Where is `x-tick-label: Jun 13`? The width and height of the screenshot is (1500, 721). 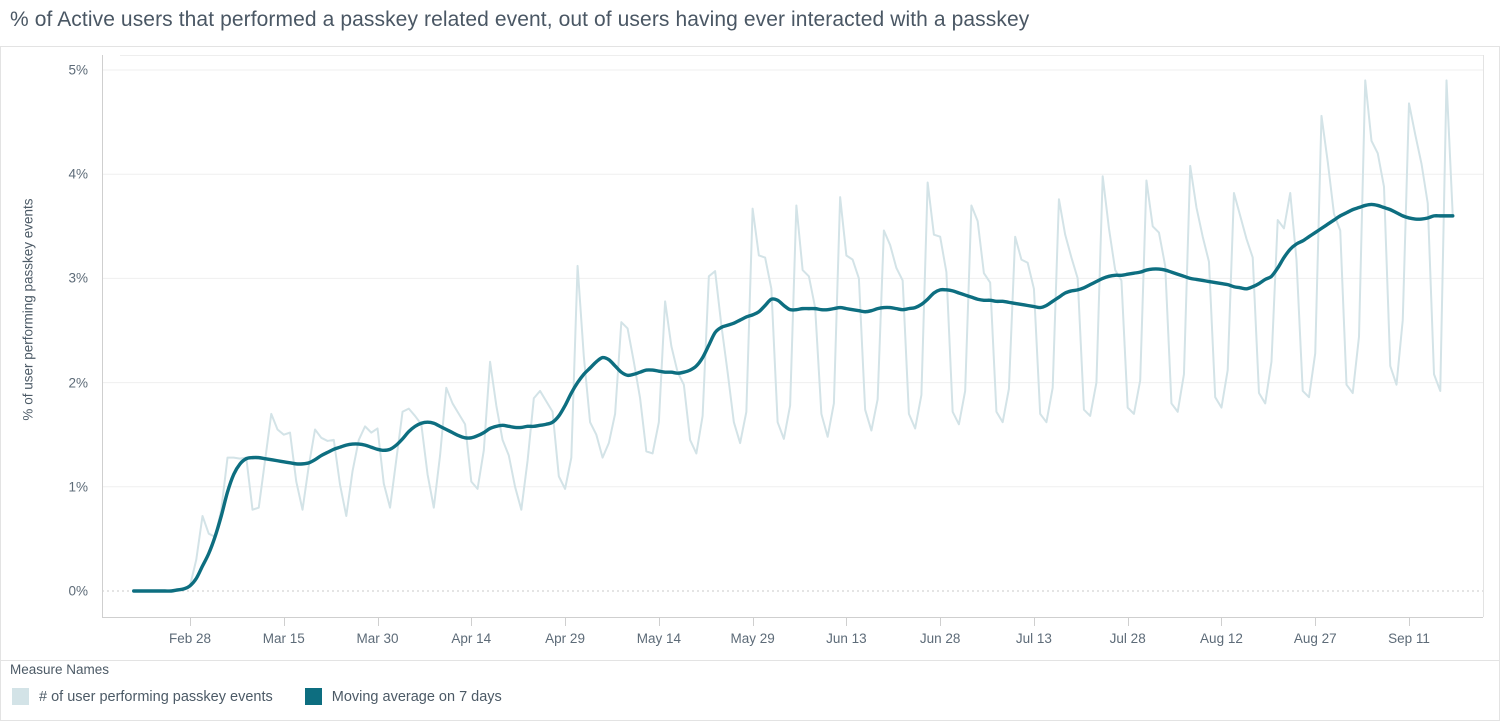
x-tick-label: Jun 13 is located at coordinates (846, 638).